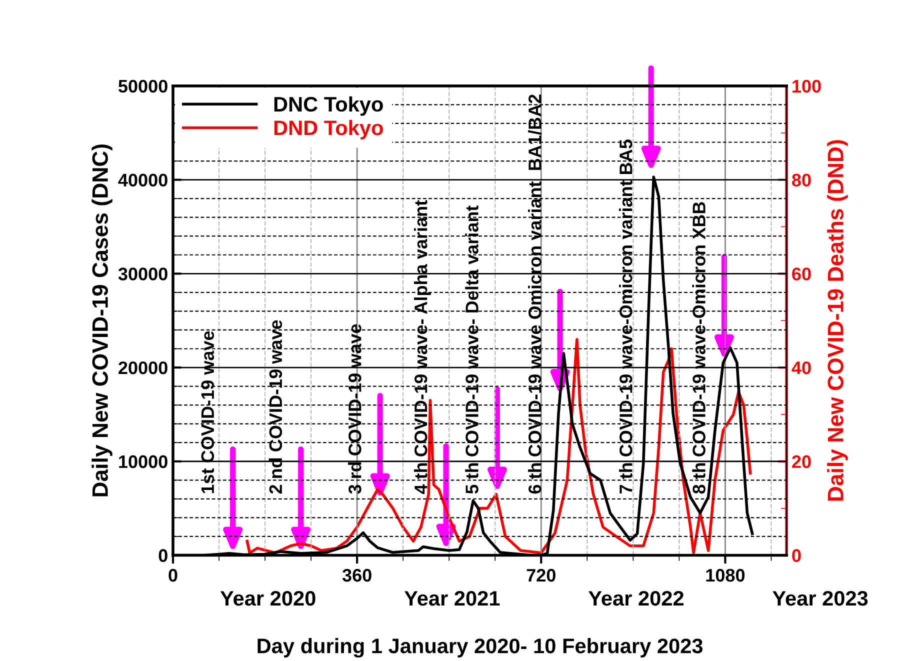 The image size is (901, 661). What do you see at coordinates (102, 320) in the screenshot?
I see `y-axis-title: Daily New COVID-19 Cases (DNC)` at bounding box center [102, 320].